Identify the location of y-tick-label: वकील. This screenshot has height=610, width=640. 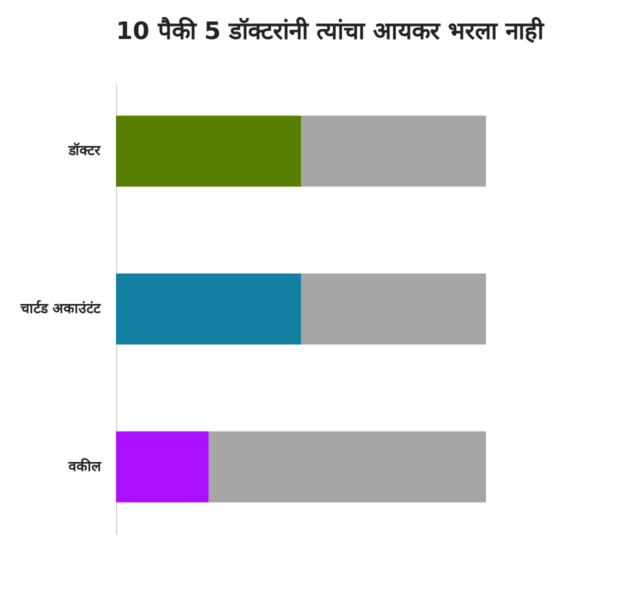
(85, 466).